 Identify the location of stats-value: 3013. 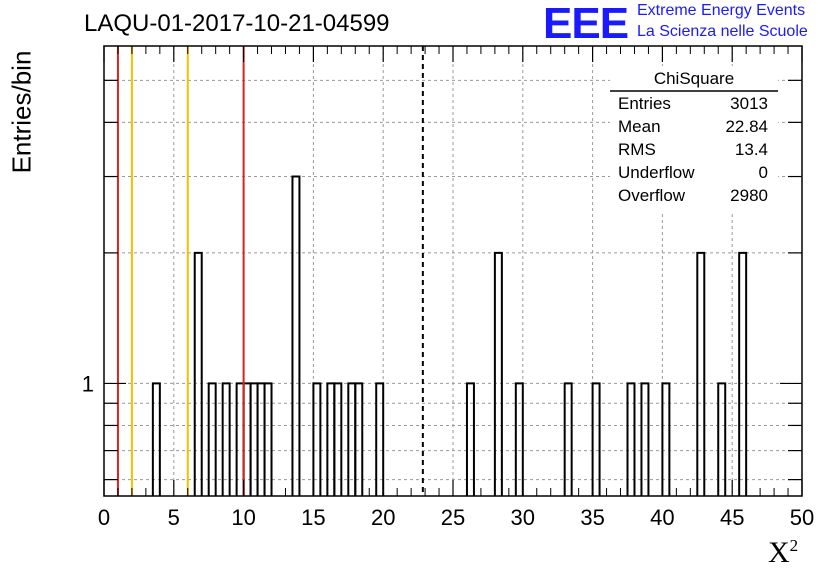
(749, 103).